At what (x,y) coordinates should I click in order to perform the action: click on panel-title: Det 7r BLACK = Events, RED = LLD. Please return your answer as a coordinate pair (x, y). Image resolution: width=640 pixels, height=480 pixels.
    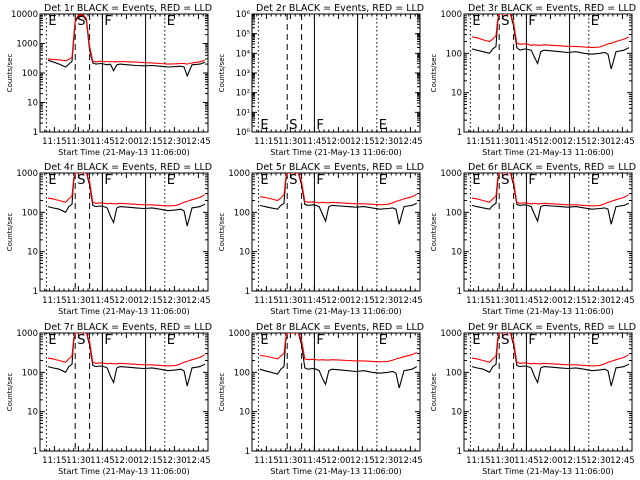
    Looking at the image, I should click on (128, 327).